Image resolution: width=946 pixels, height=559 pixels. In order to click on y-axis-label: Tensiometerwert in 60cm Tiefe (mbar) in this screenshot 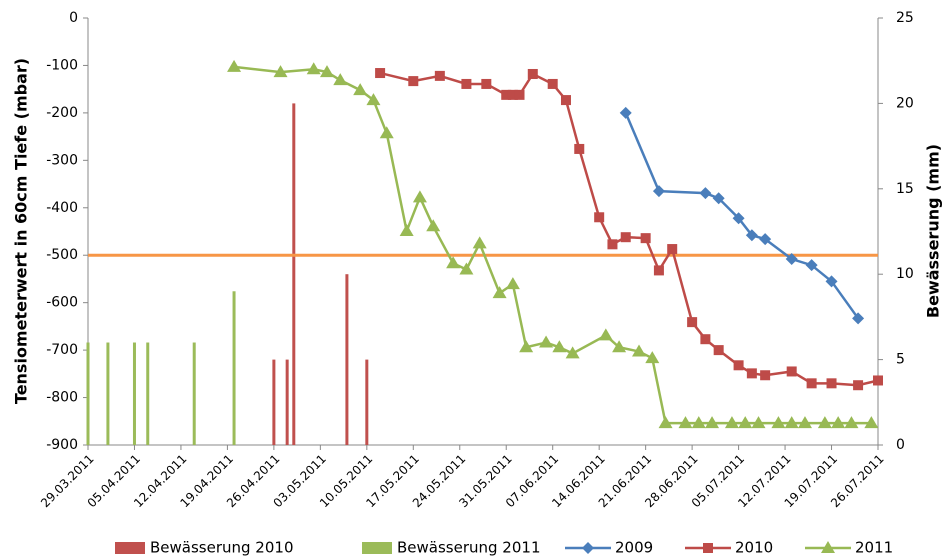, I will do `click(21, 231)`.